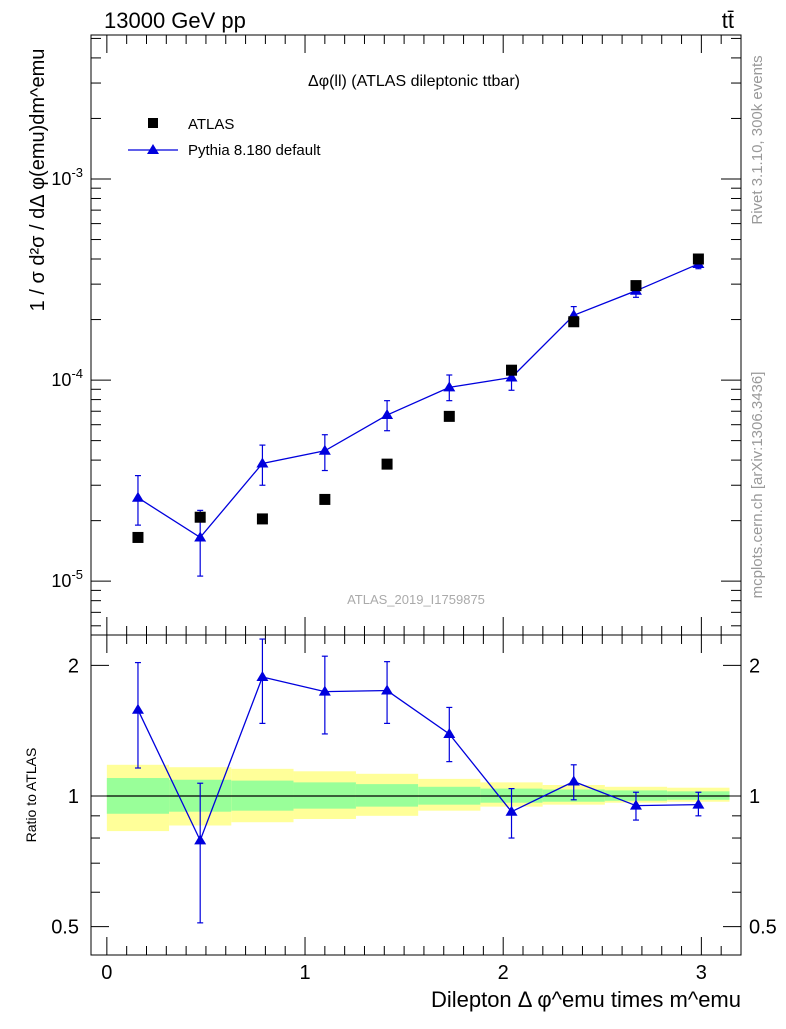  Describe the element at coordinates (31, 795) in the screenshot. I see `ratio-y-axis-label: Ratio to ATLAS` at that location.